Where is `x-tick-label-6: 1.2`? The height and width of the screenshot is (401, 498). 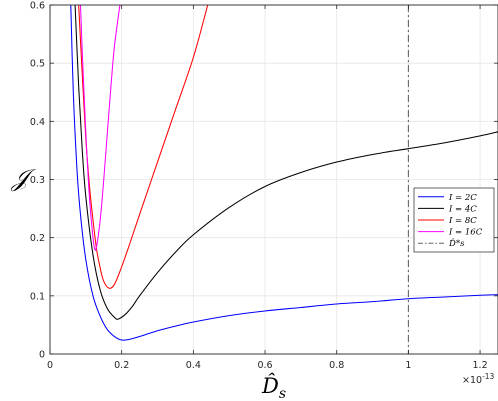 x-tick-label-6: 1.2 is located at coordinates (480, 365).